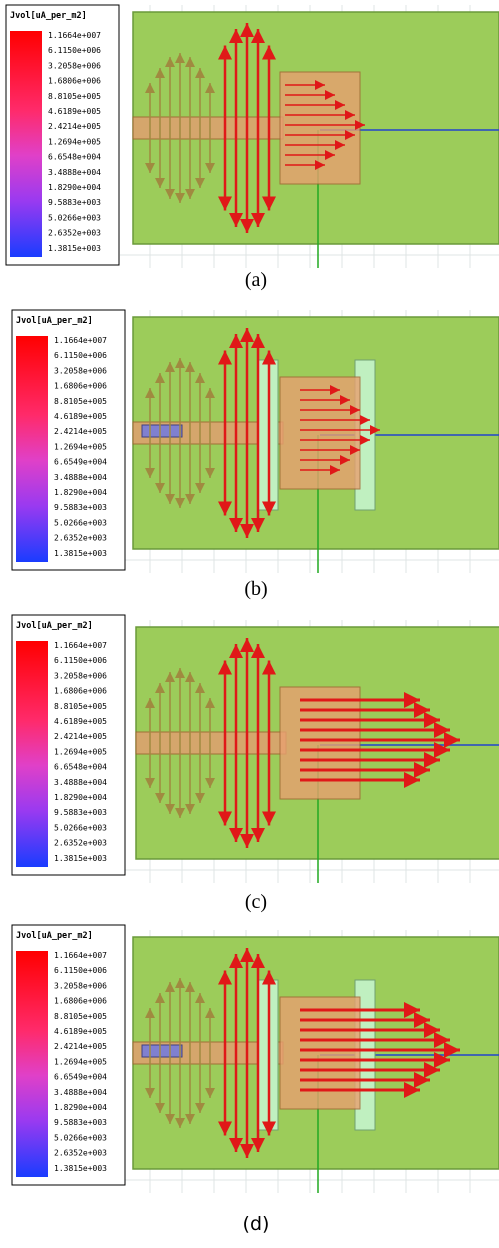 The width and height of the screenshot is (499, 1248). What do you see at coordinates (162, 1051) in the screenshot?
I see `port` at bounding box center [162, 1051].